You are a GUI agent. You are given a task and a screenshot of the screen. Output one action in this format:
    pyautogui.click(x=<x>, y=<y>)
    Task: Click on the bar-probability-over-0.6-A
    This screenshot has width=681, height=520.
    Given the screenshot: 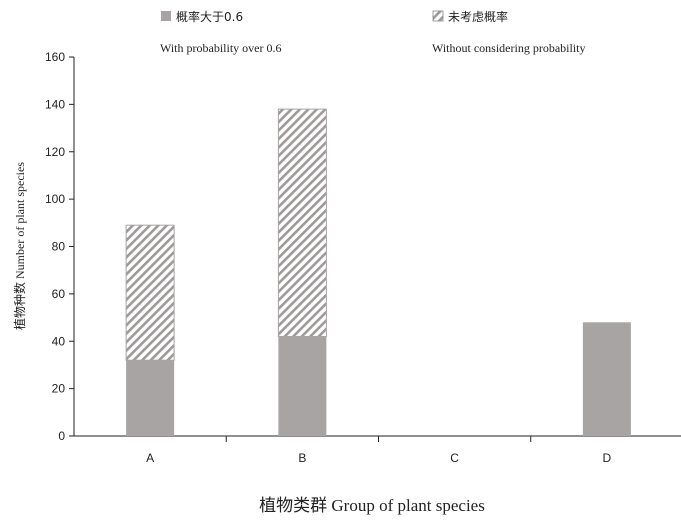 What is the action you would take?
    pyautogui.click(x=150, y=398)
    